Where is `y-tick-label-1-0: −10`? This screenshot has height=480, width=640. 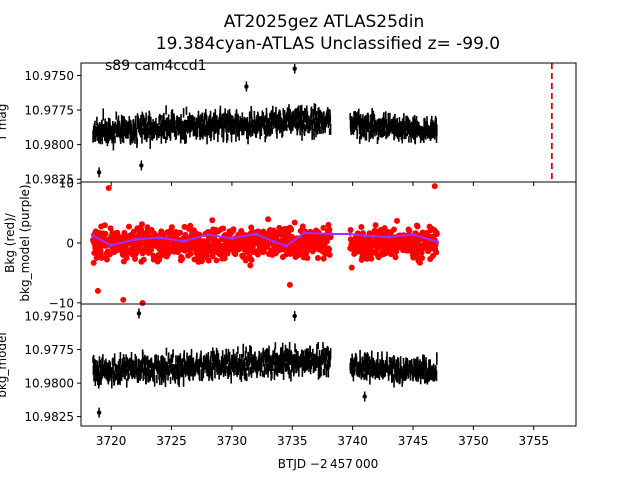 y-tick-label-1-0: −10 is located at coordinates (61, 303).